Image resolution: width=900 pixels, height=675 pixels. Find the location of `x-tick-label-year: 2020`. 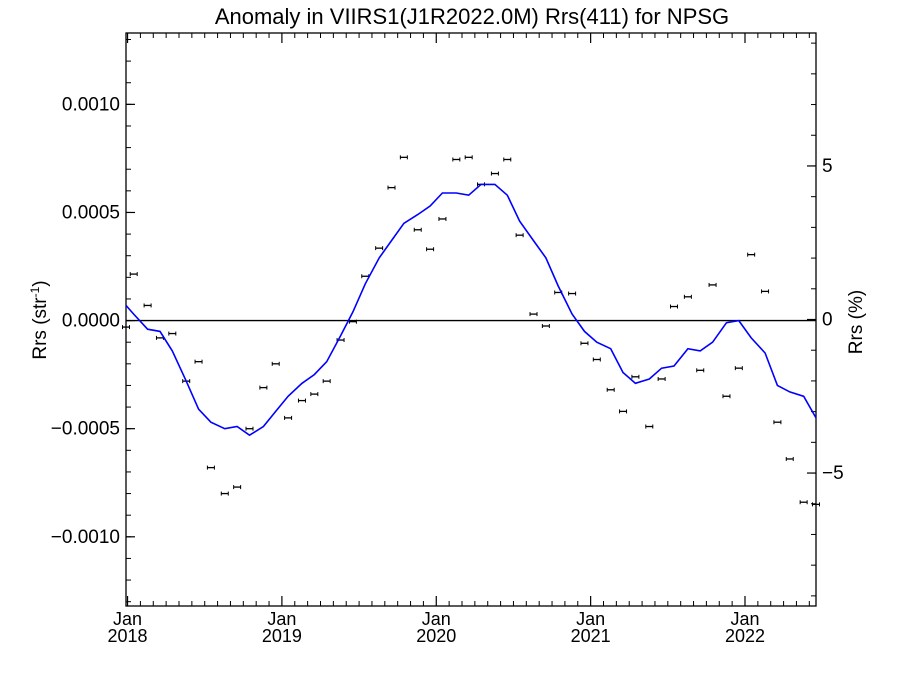

x-tick-label-year: 2020 is located at coordinates (436, 636).